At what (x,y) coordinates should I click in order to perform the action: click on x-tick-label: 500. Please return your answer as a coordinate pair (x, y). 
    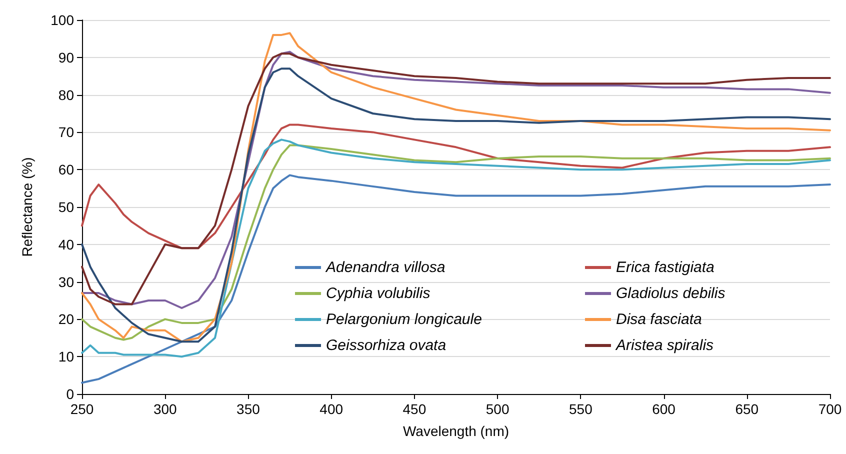
    Looking at the image, I should click on (498, 409).